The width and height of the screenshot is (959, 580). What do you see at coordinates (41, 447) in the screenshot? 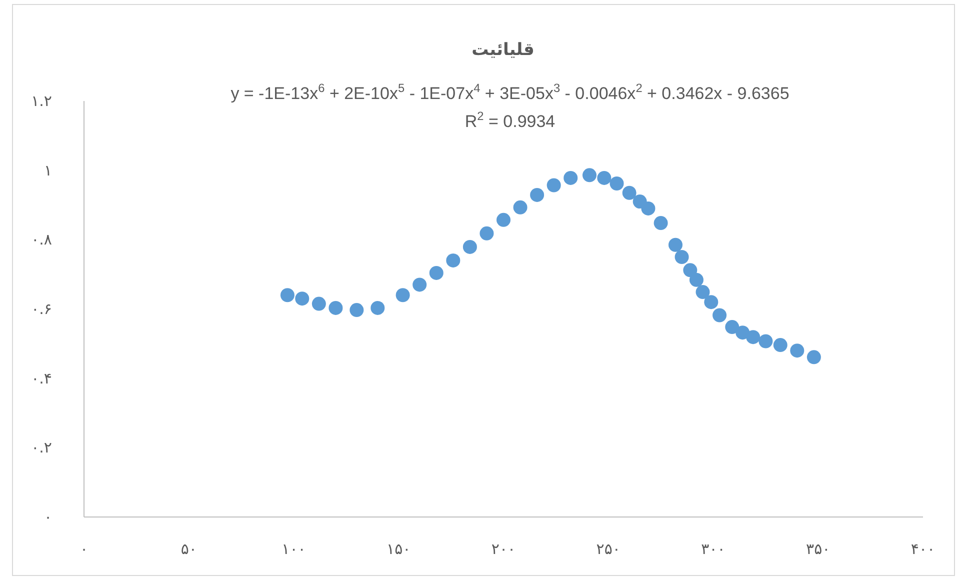
I see `y-tick-label: ۰.۲` at bounding box center [41, 447].